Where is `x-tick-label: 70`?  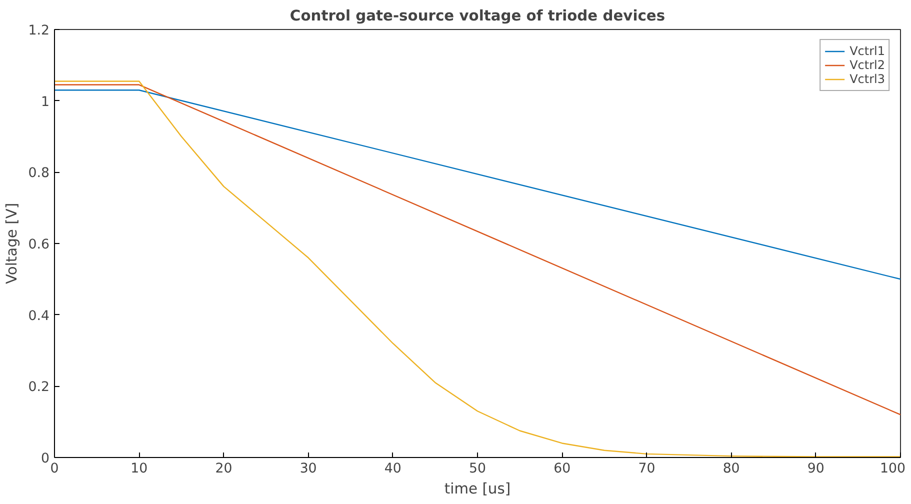
x-tick-label: 70 is located at coordinates (647, 469).